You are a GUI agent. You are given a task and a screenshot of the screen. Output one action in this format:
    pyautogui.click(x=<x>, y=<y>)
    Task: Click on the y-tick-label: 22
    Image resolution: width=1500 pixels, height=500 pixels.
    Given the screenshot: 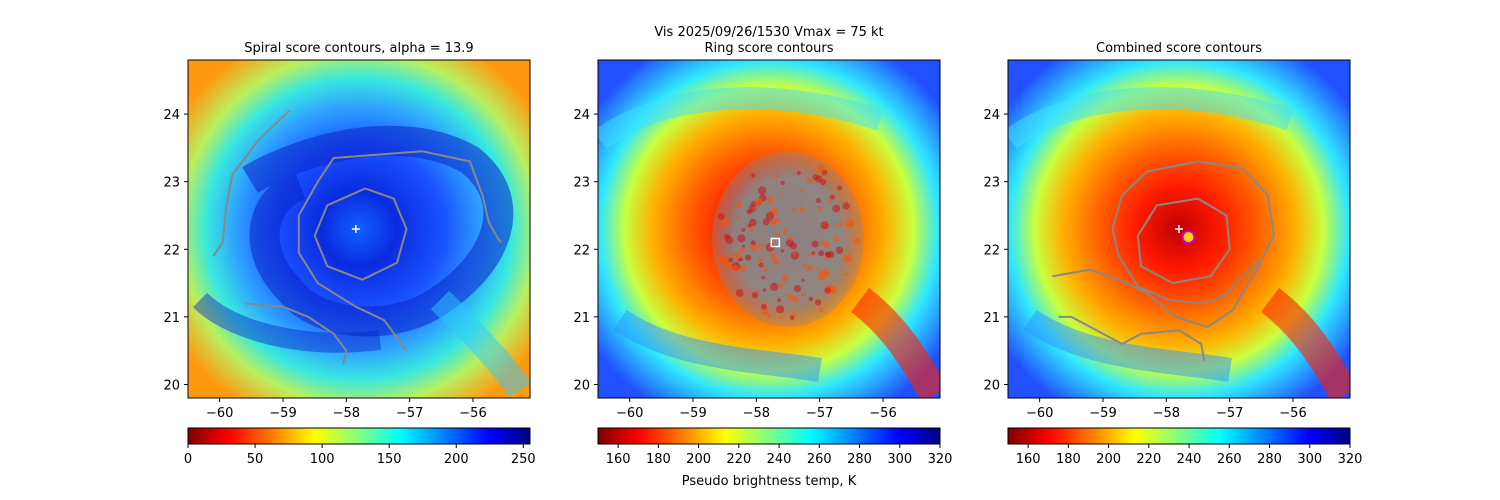 What is the action you would take?
    pyautogui.click(x=581, y=250)
    